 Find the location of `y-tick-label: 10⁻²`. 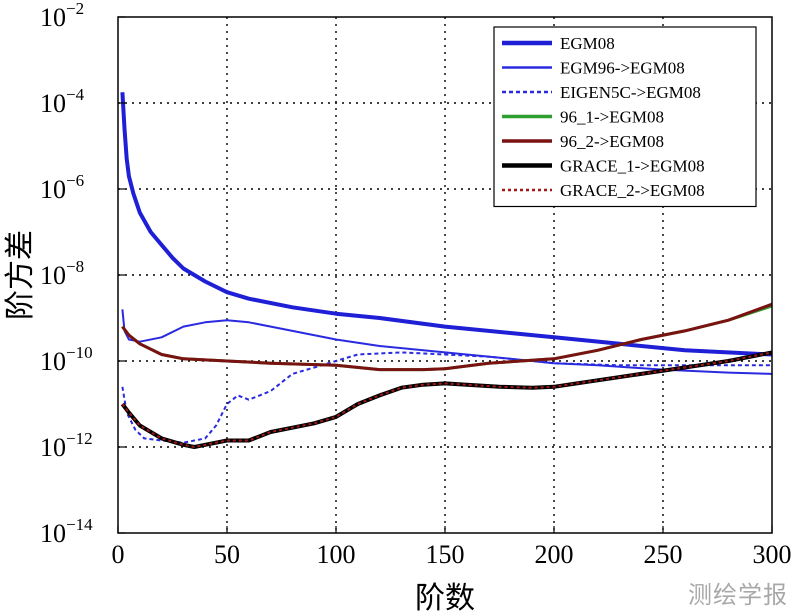

y-tick-label: 10⁻² is located at coordinates (62, 16).